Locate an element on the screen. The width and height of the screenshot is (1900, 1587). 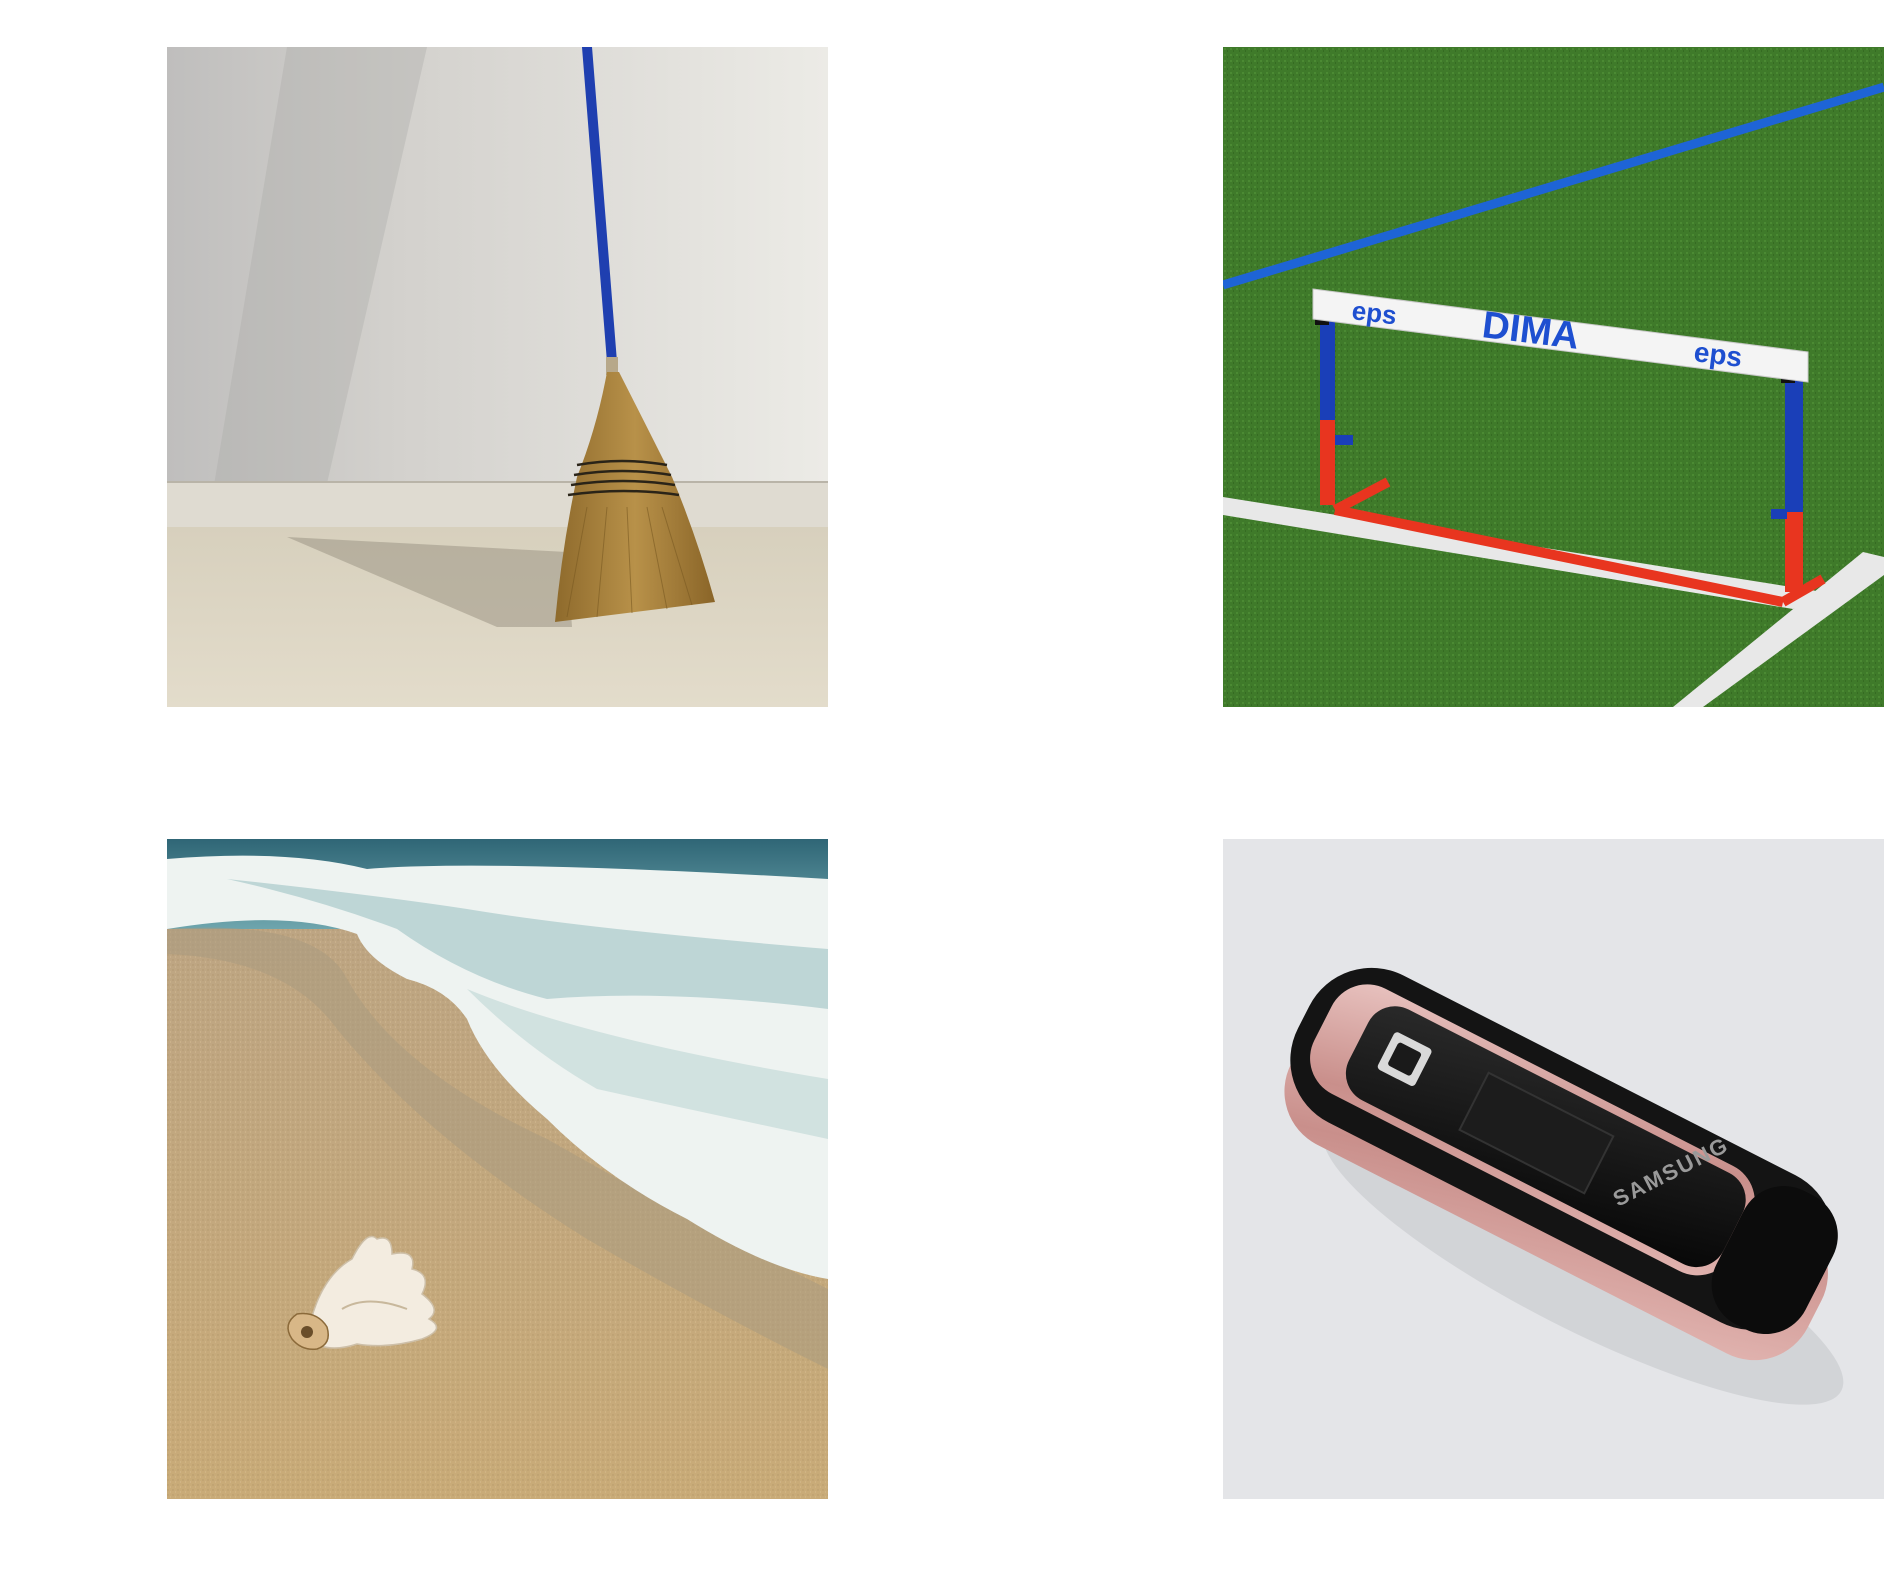
phone-illustration: SAMSUNG is located at coordinates (1553, 1169).